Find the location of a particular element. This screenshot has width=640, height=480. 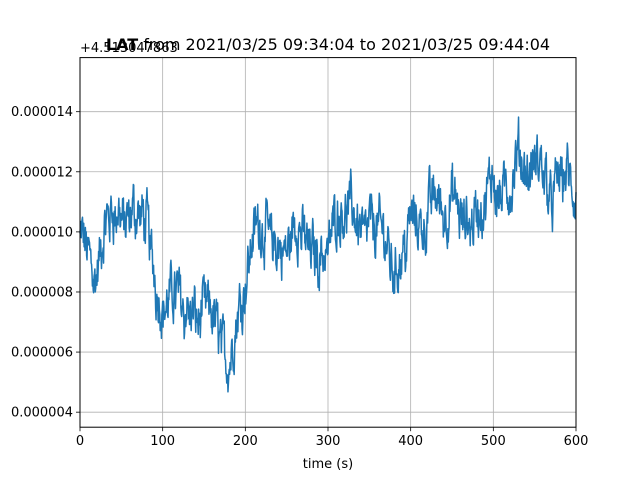

x-tick-label: 200 is located at coordinates (245, 441).